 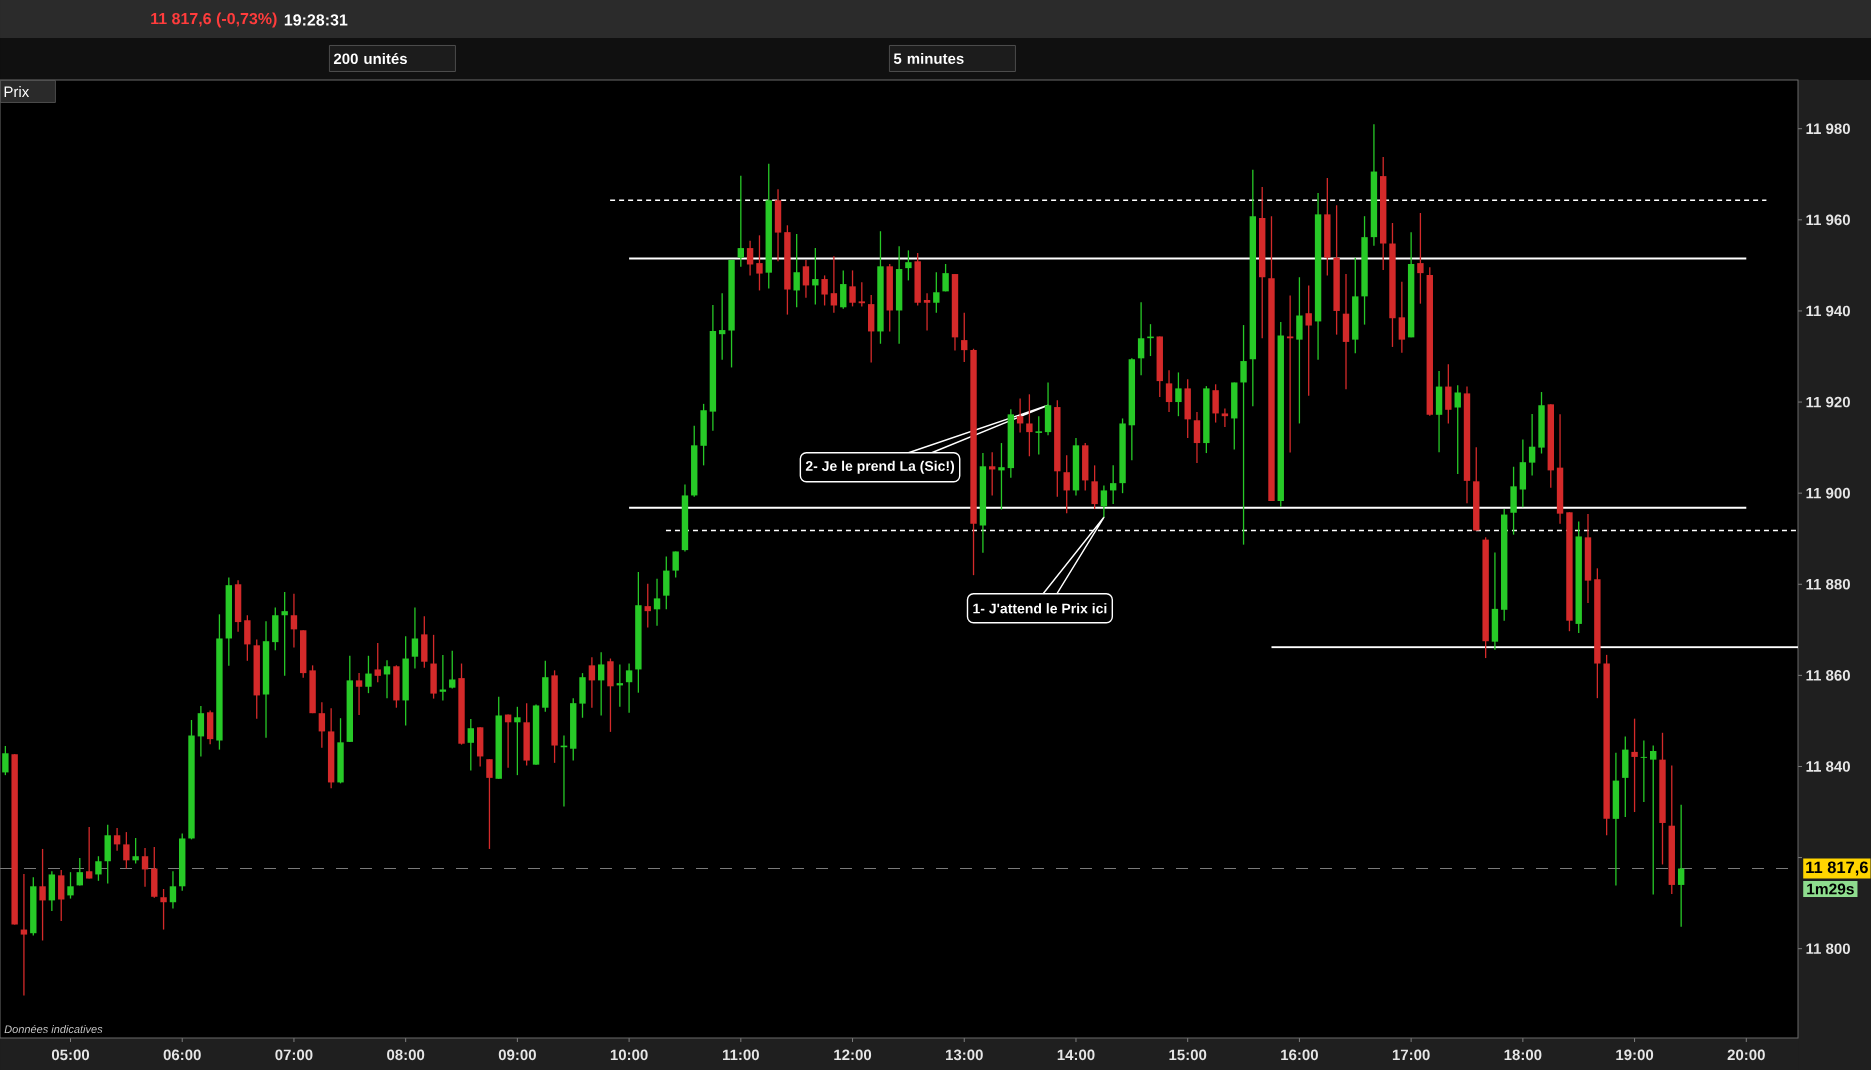 I want to click on x-tick-label: 17:00, so click(x=1411, y=1055).